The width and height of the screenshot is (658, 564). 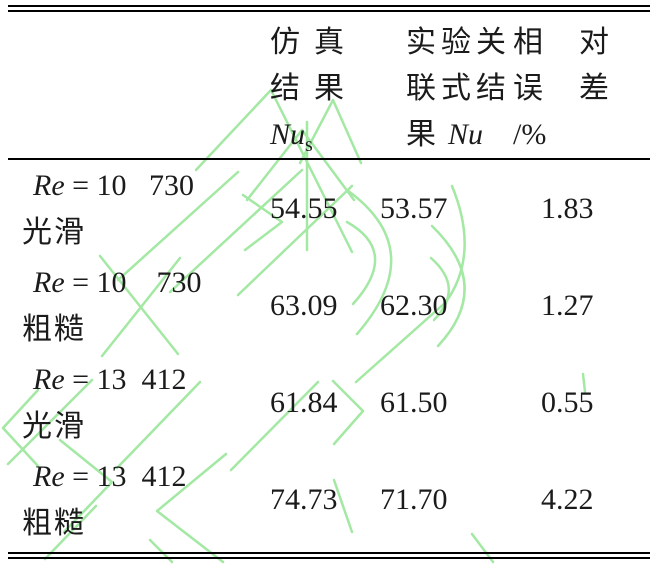 What do you see at coordinates (530, 134) in the screenshot?
I see `header-err-unit: /%` at bounding box center [530, 134].